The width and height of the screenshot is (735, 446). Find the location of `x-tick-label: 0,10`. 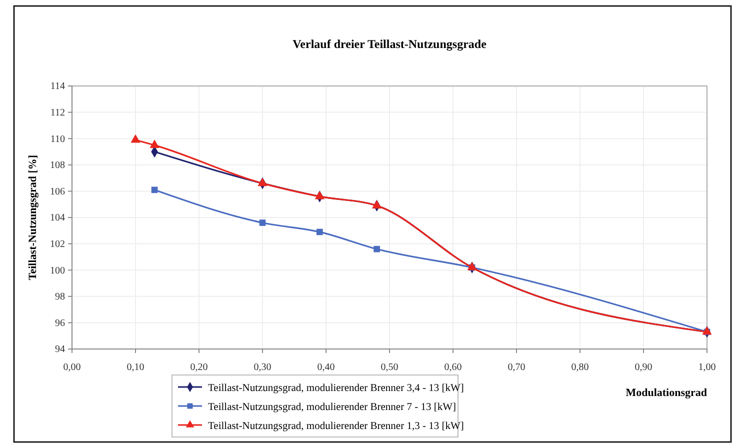

x-tick-label: 0,10 is located at coordinates (135, 368).